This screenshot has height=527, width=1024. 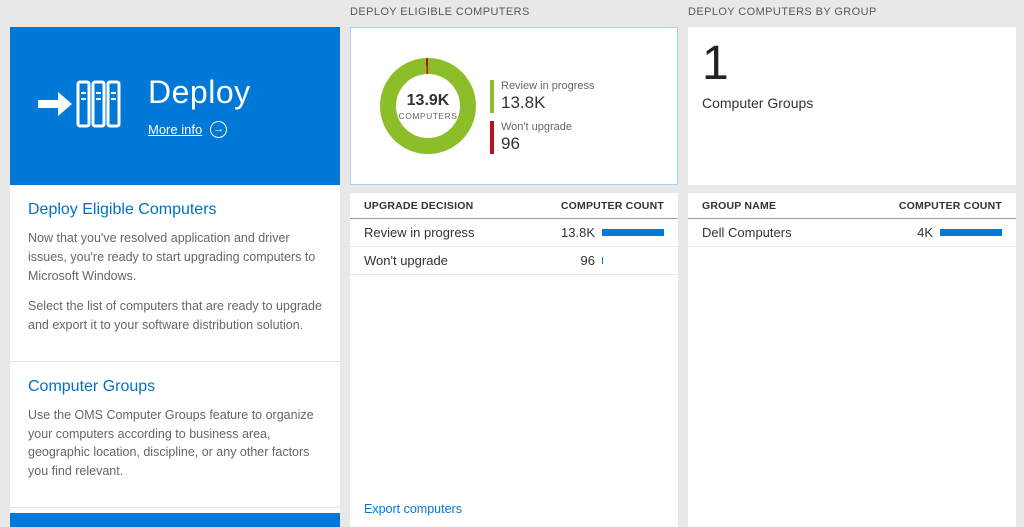 I want to click on row-value: 96, so click(x=587, y=260).